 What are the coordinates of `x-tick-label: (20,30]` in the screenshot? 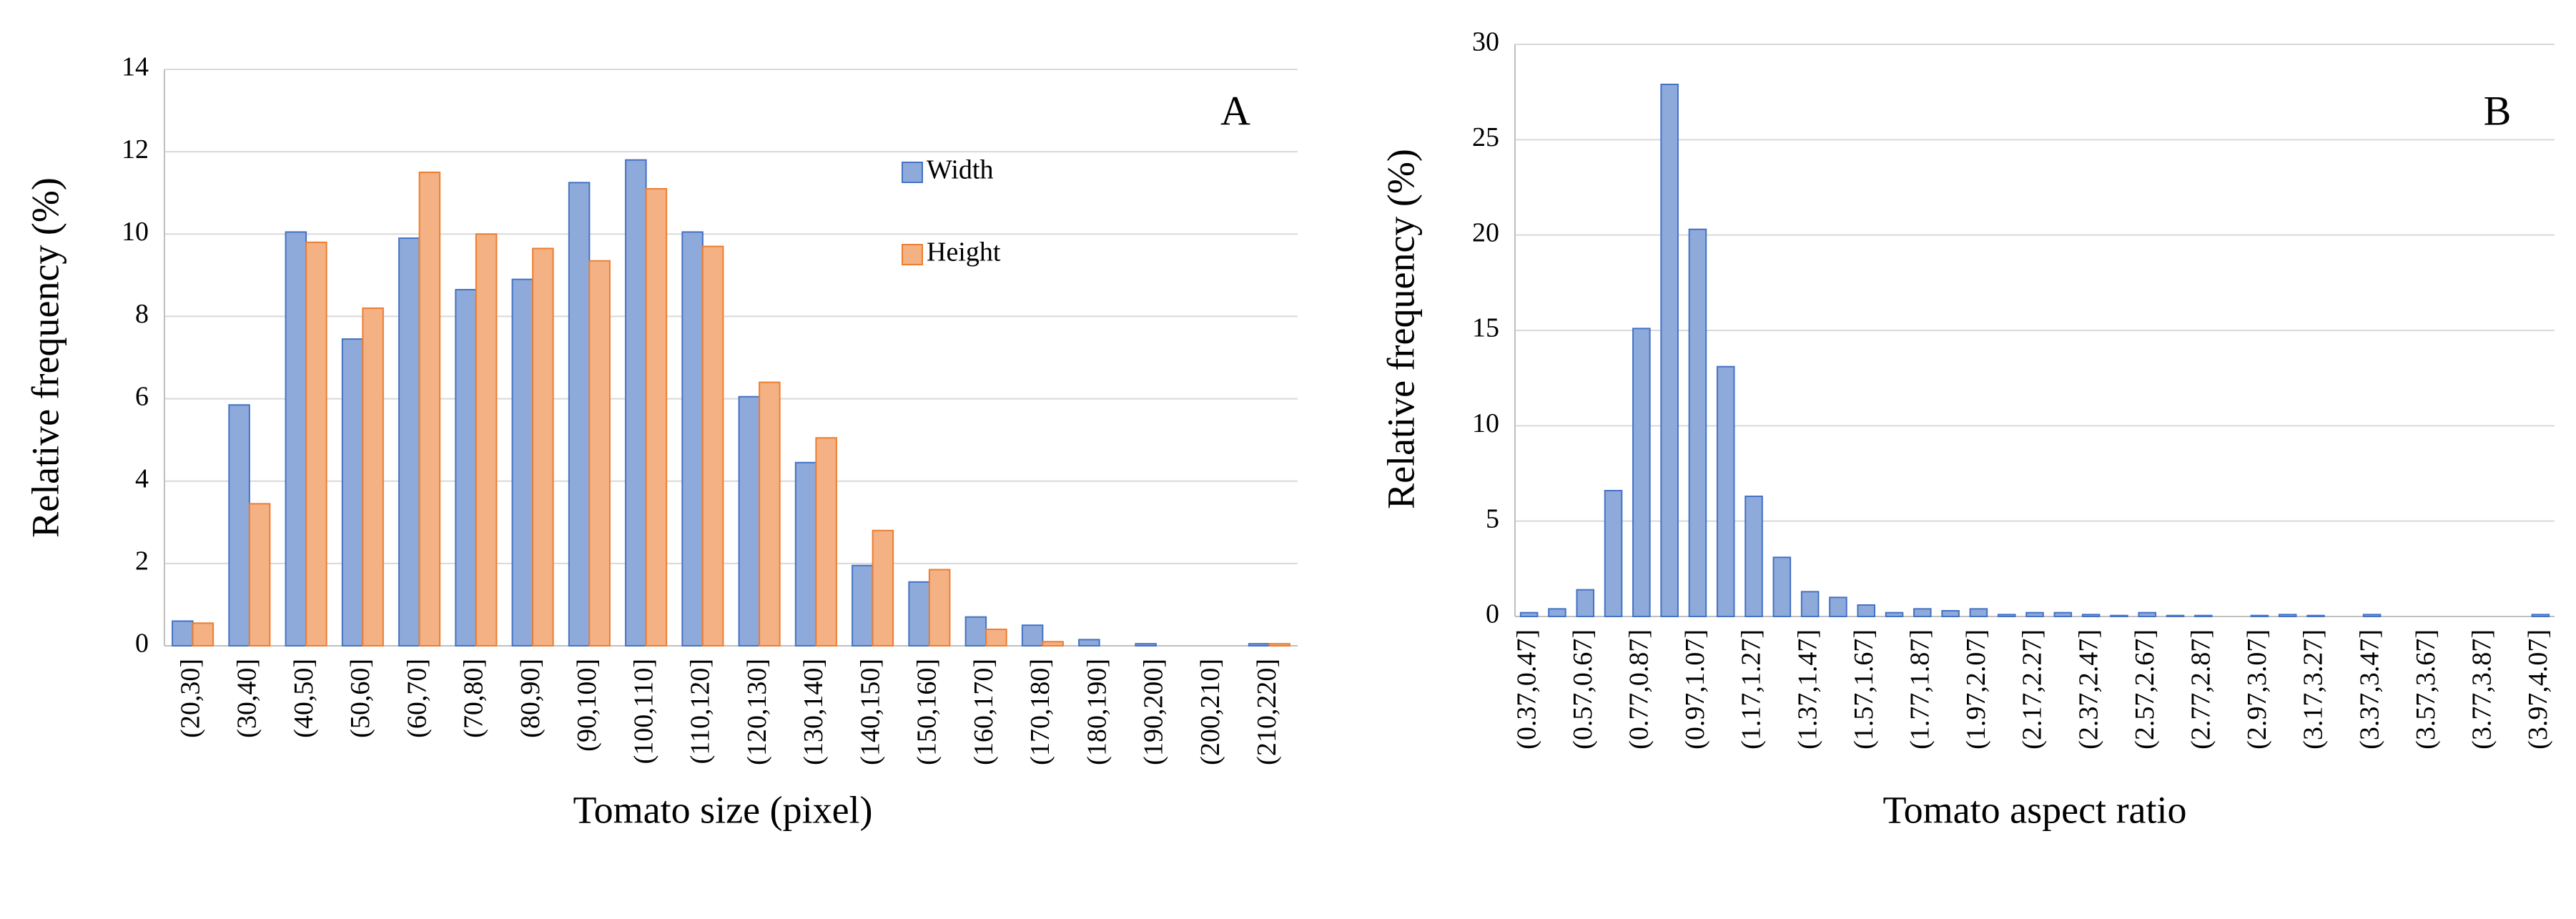 It's located at (190, 698).